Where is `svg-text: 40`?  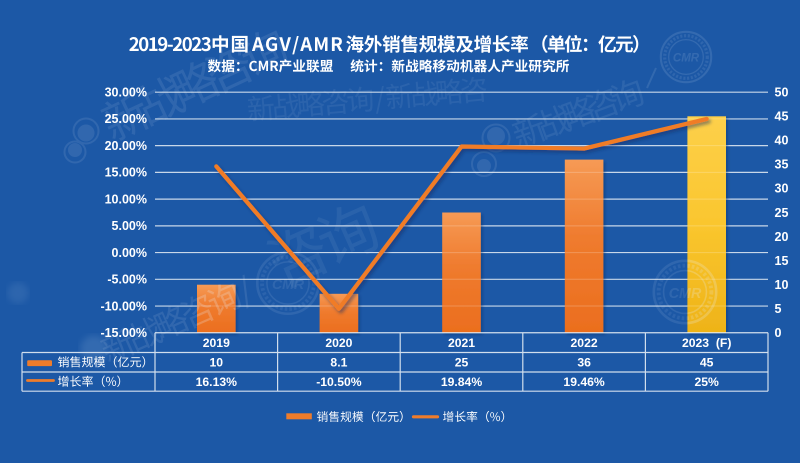
svg-text: 40 is located at coordinates (782, 141).